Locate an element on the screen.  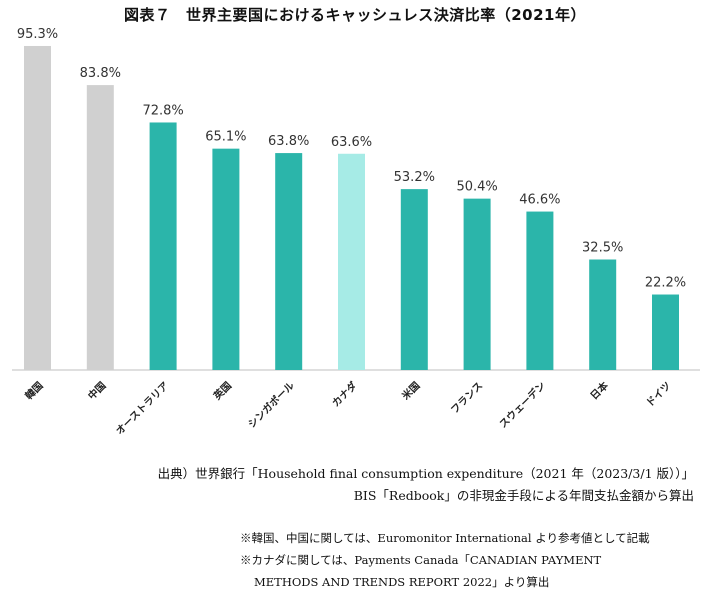
category-label: 中国 is located at coordinates (96, 390).